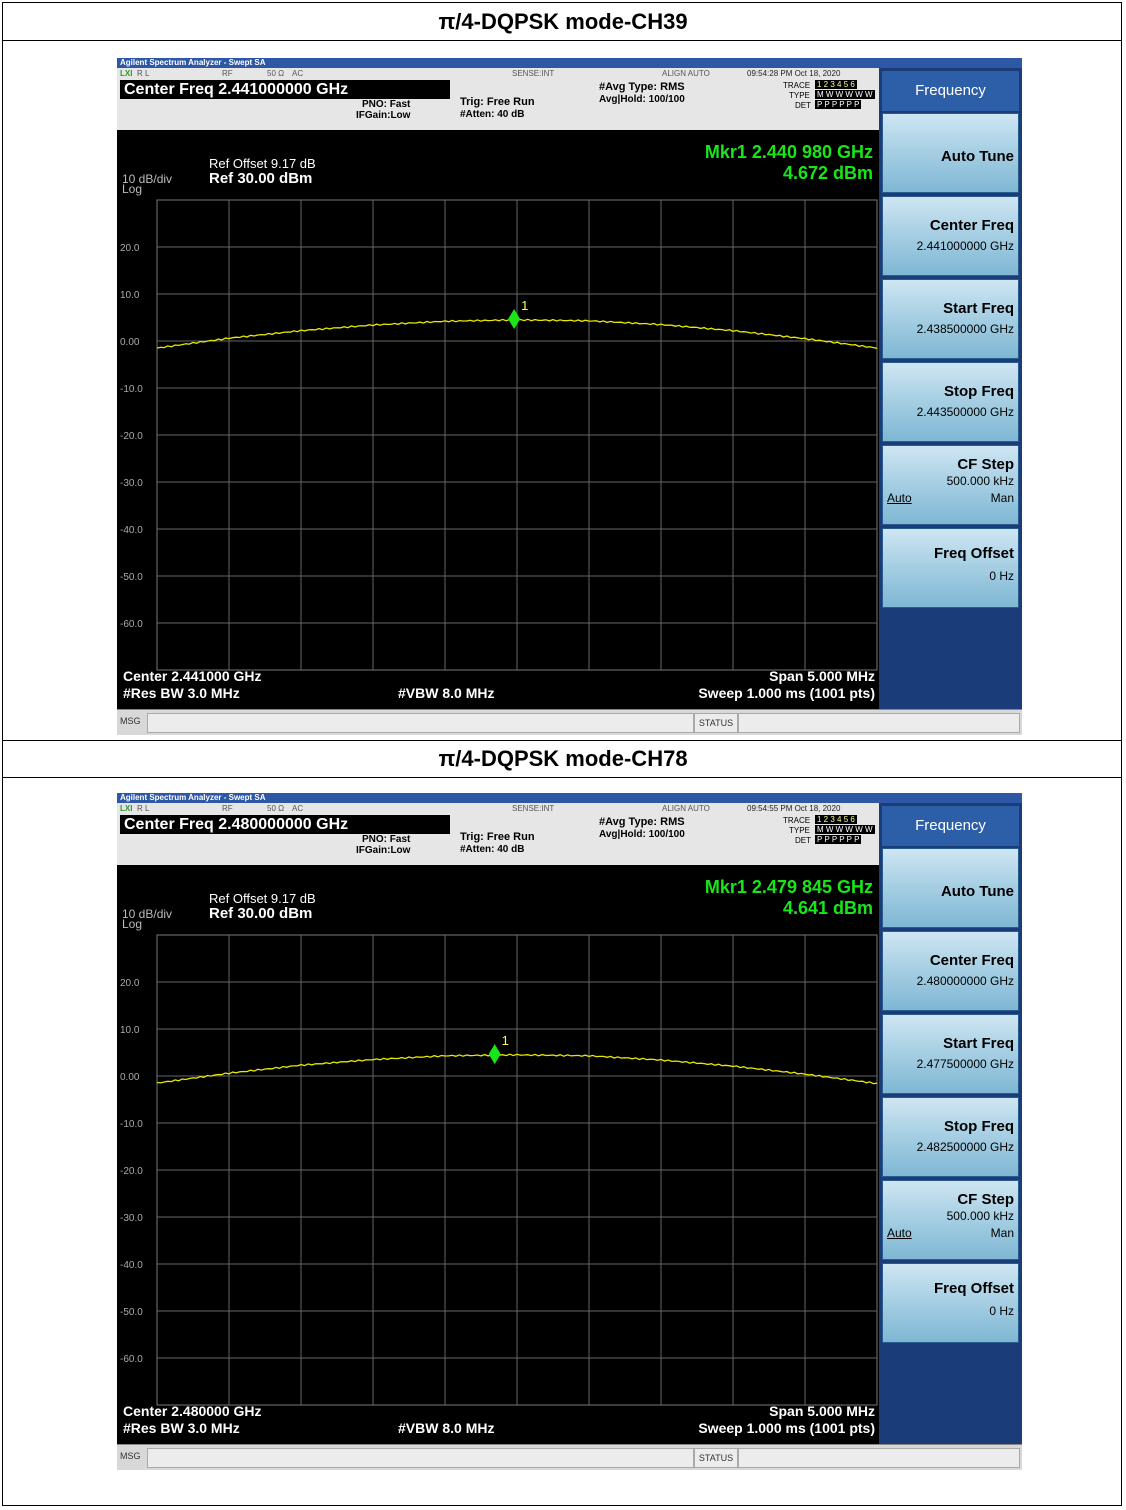  What do you see at coordinates (836, 84) in the screenshot?
I see `trace-numbers: 1 2 3 4 5 6` at bounding box center [836, 84].